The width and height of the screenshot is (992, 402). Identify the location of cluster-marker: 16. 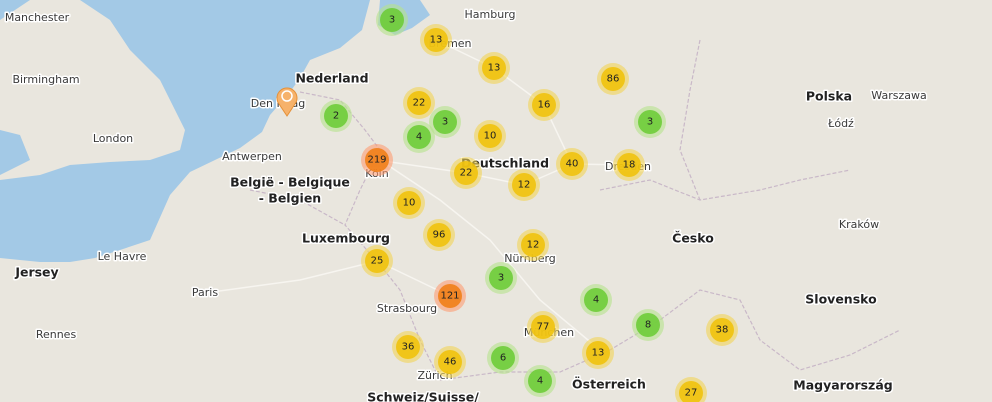
(544, 105).